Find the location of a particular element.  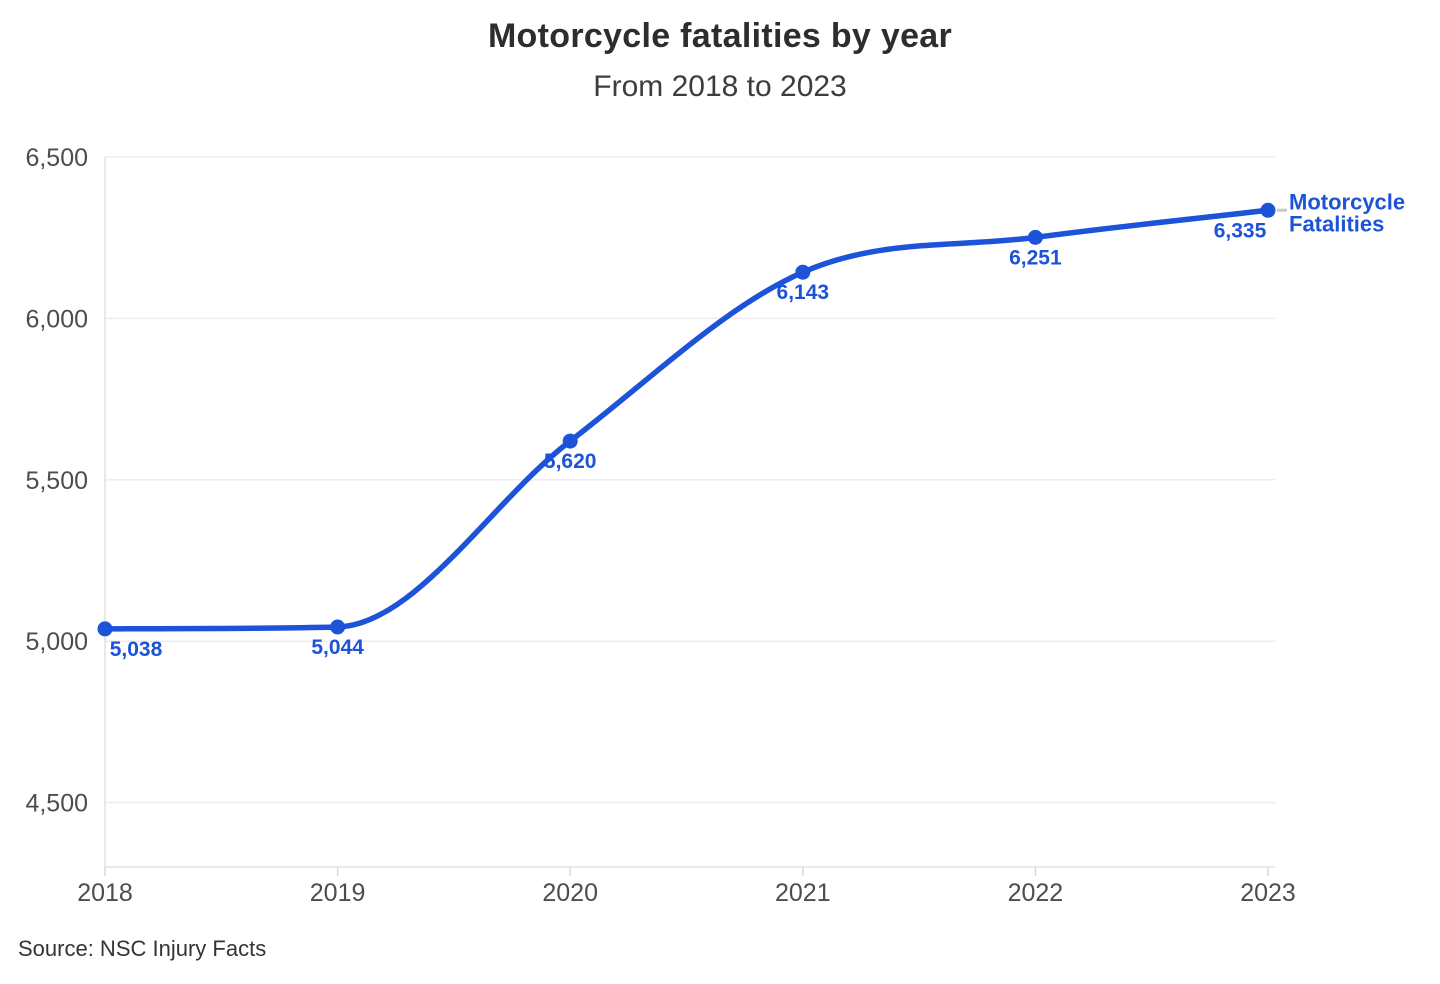

x-axis-tick-label: 2018 is located at coordinates (105, 893).